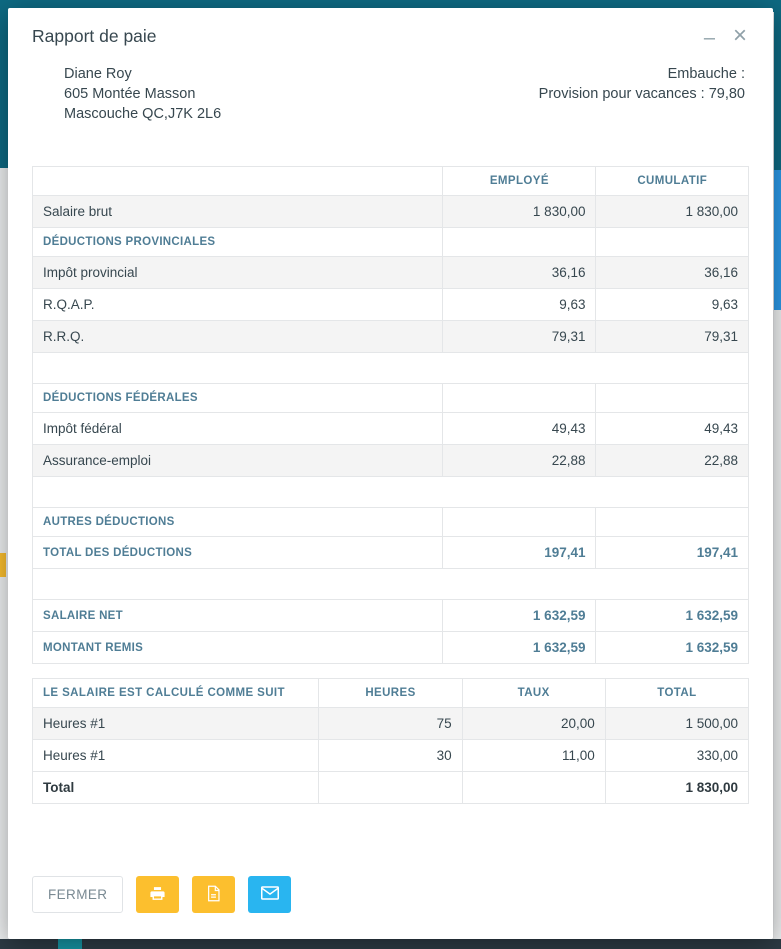 This screenshot has width=781, height=949. What do you see at coordinates (237, 336) in the screenshot?
I see `row-label: R.R.Q.` at bounding box center [237, 336].